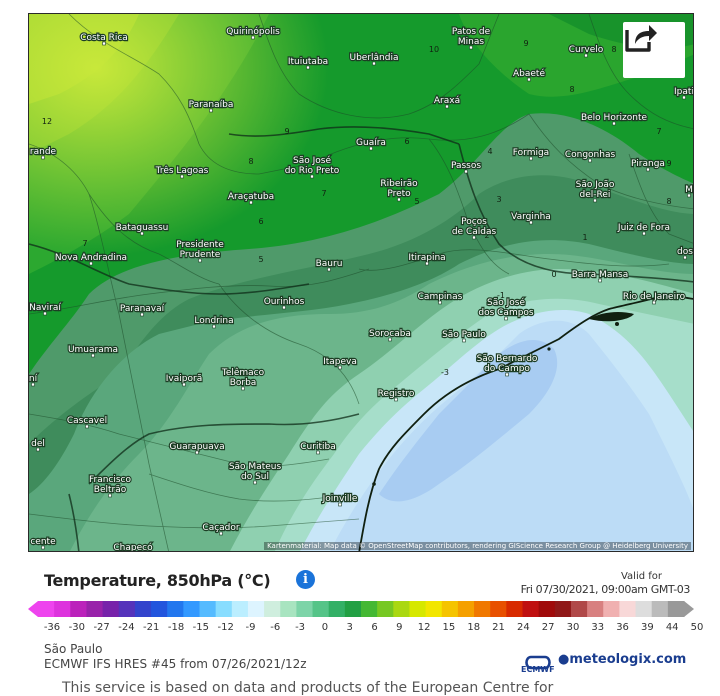 The width and height of the screenshot is (720, 696). Describe the element at coordinates (38, 445) in the screenshot. I see `city-label: del` at that location.